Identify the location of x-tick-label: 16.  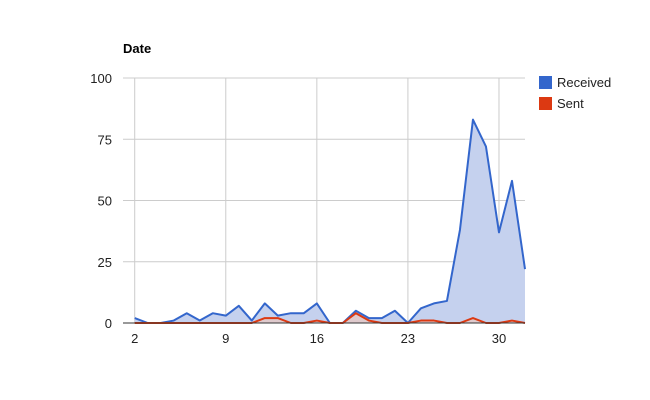
(317, 338).